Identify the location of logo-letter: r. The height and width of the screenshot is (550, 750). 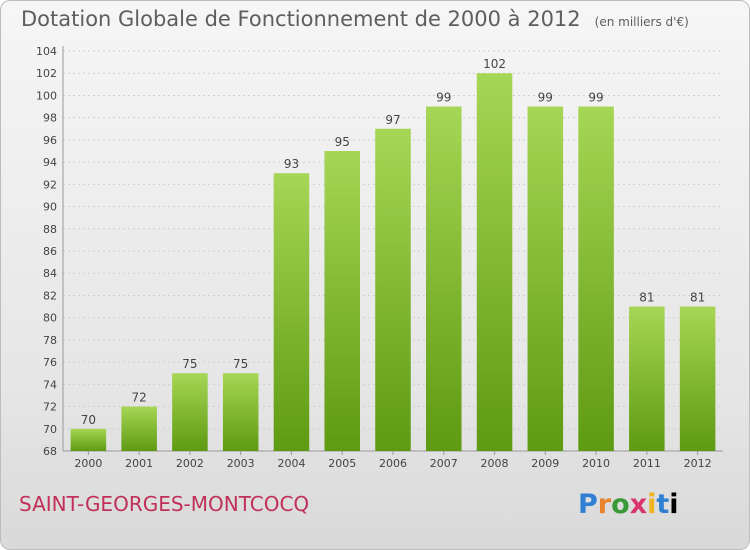
(604, 504).